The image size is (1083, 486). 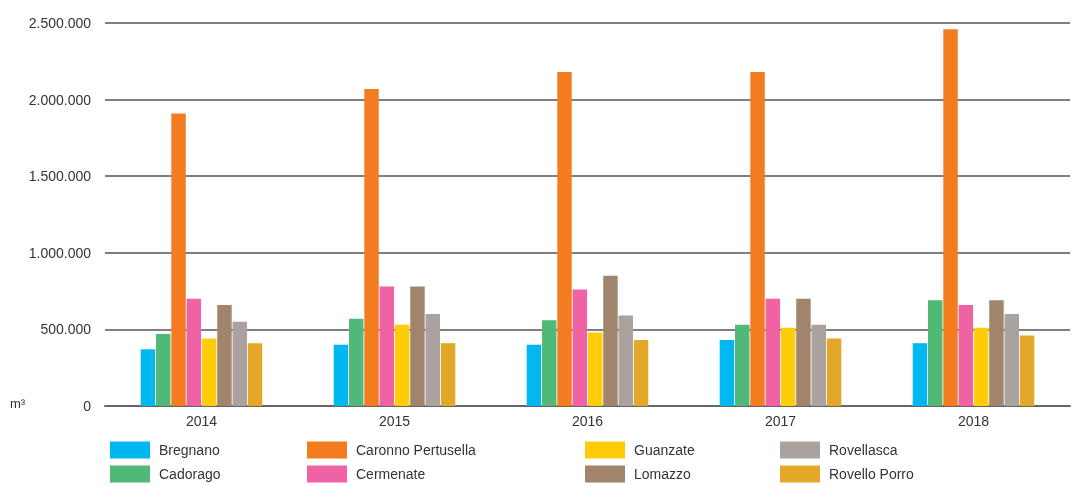 I want to click on y-tick-label: 1.000.000, so click(x=60, y=252).